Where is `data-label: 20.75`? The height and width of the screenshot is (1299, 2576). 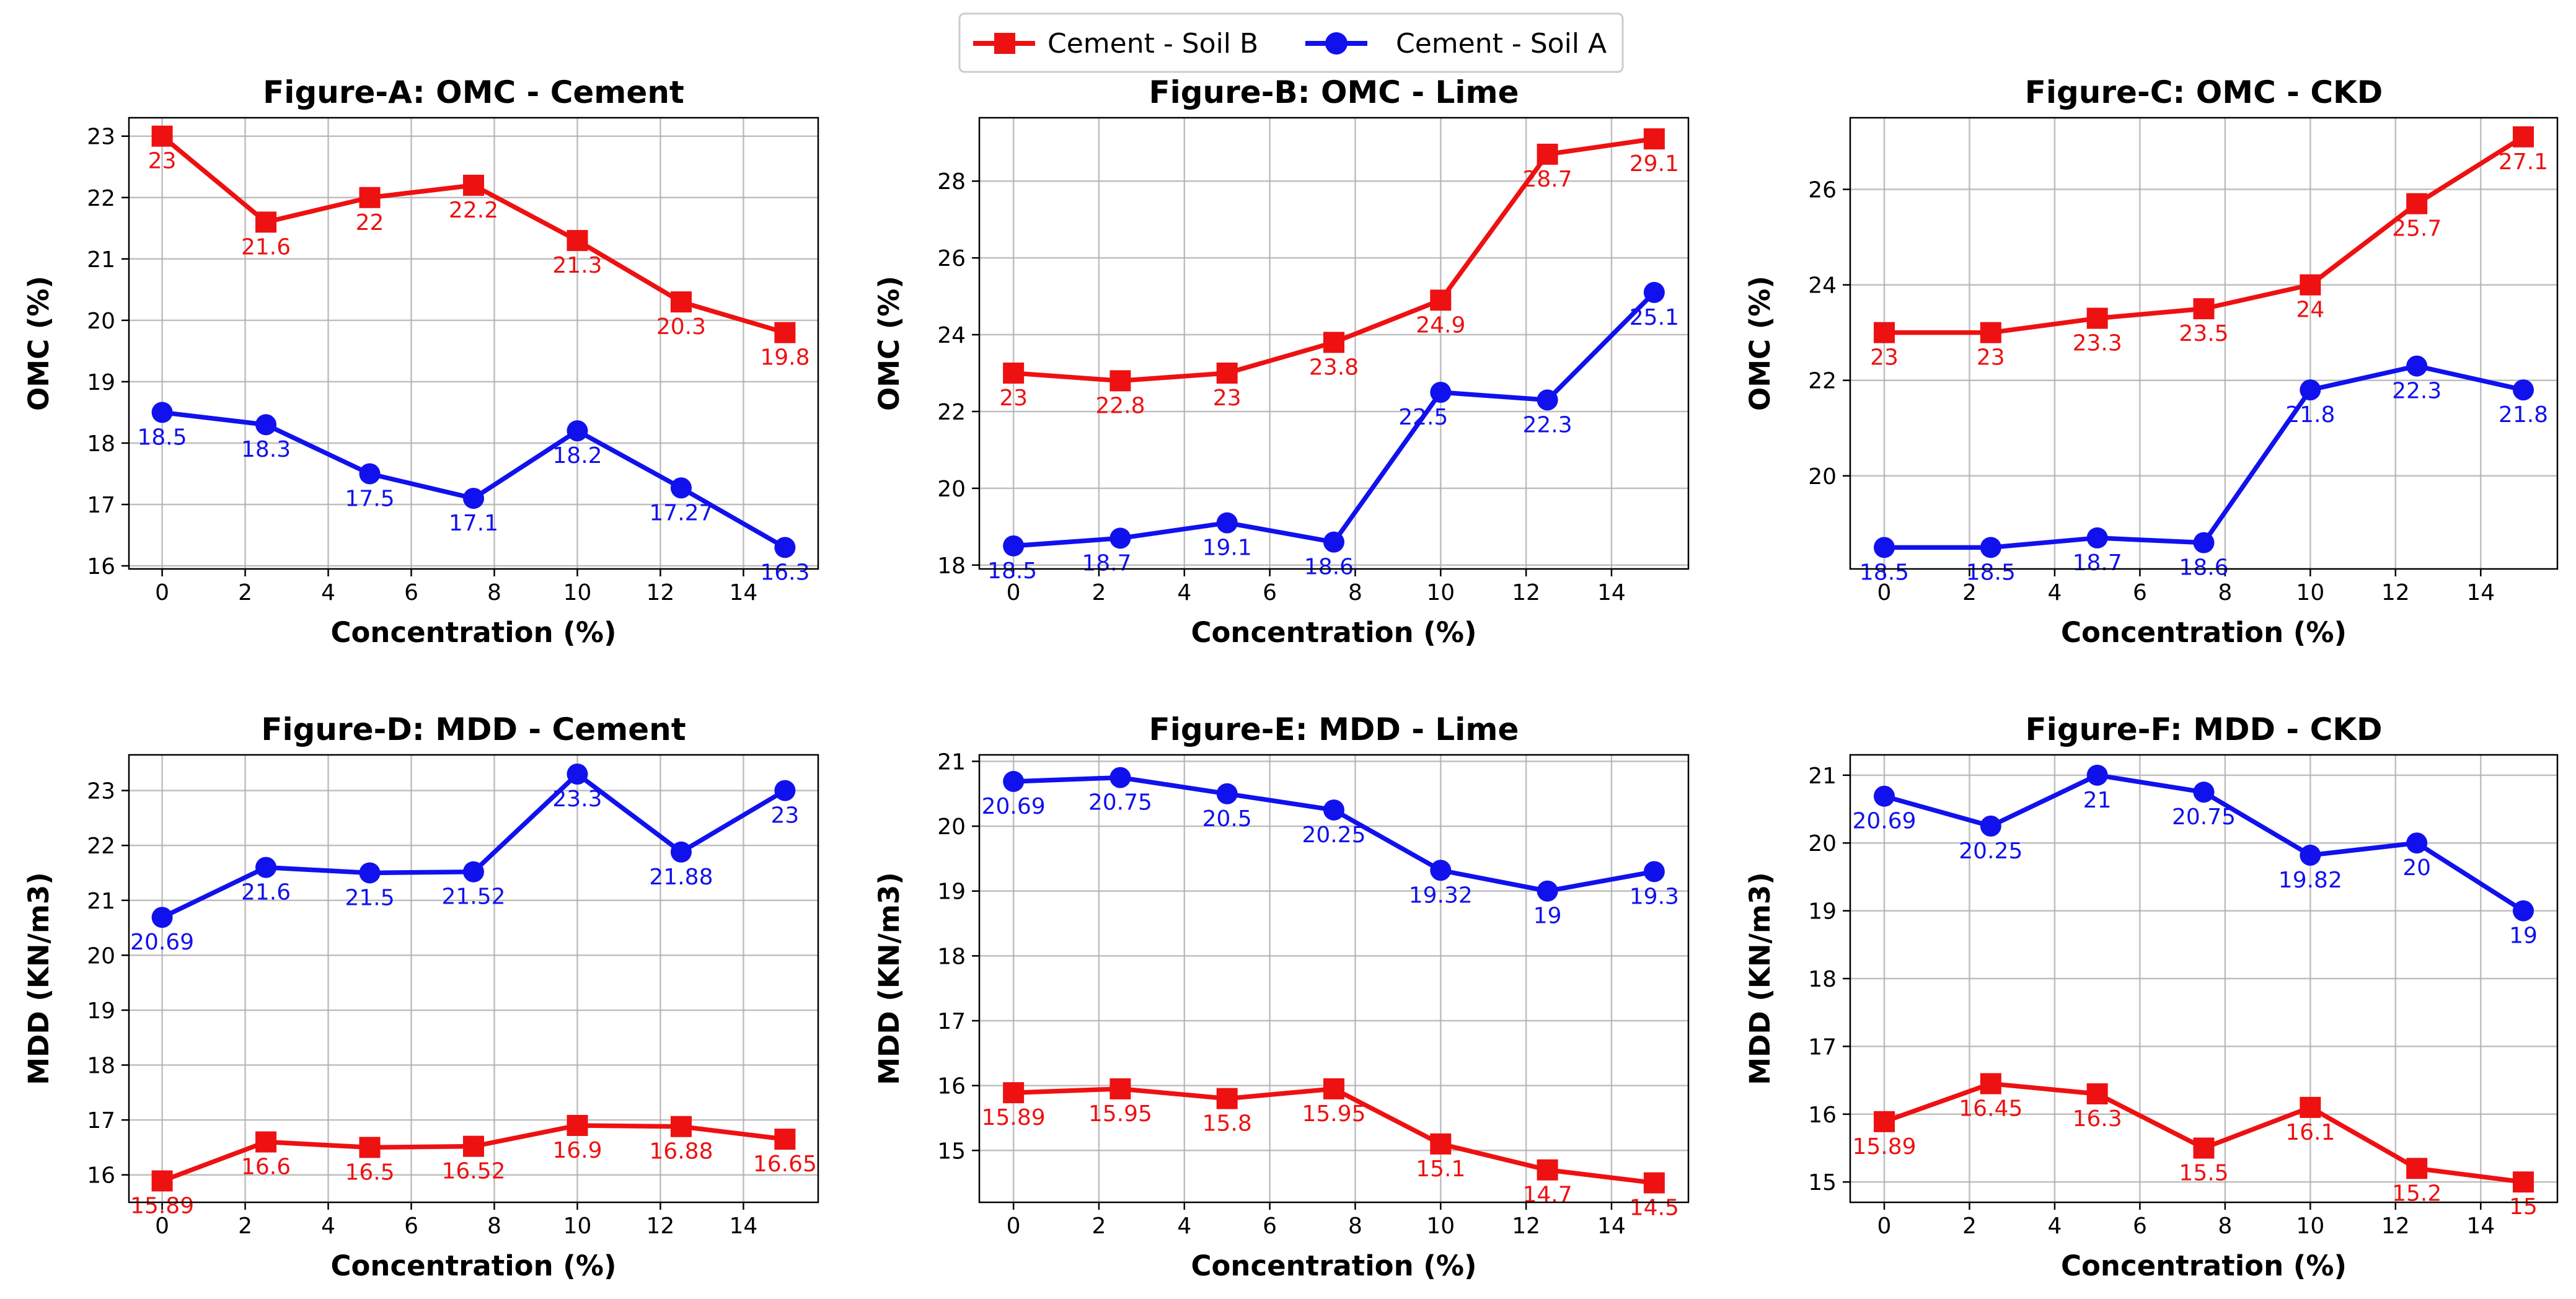
data-label: 20.75 is located at coordinates (1120, 803).